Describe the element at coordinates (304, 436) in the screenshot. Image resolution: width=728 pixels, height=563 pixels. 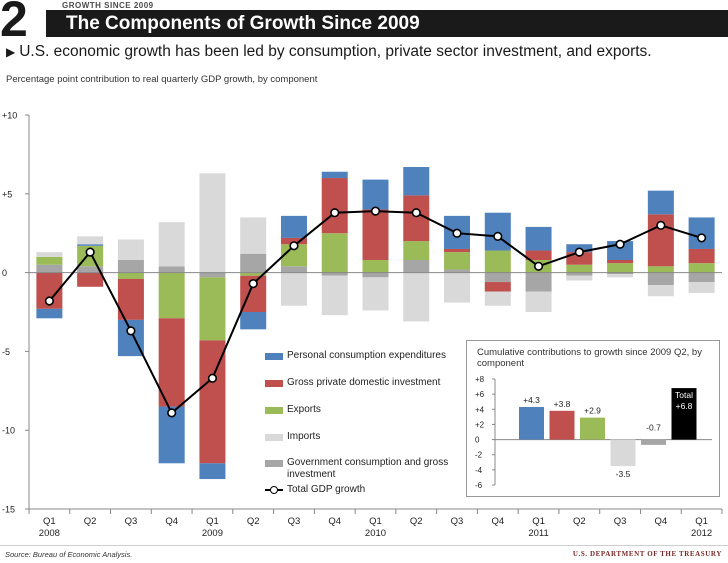
I see `legend-label: Imports` at that location.